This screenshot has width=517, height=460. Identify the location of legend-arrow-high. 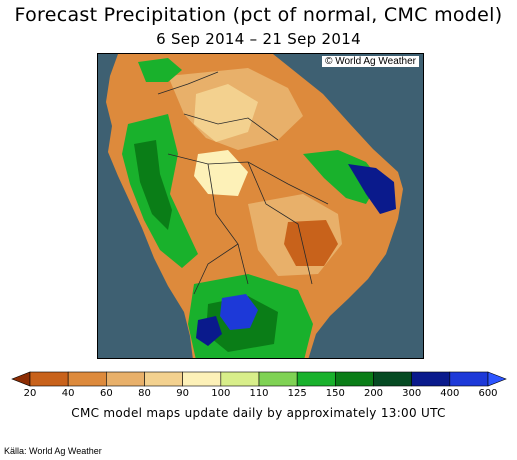
(497, 379).